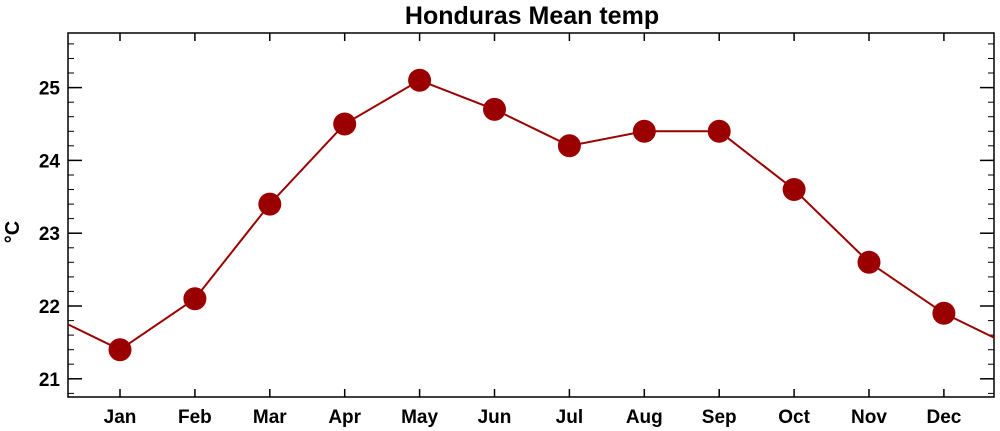 The height and width of the screenshot is (431, 1000). What do you see at coordinates (49, 307) in the screenshot?
I see `y-tick-label: 22` at bounding box center [49, 307].